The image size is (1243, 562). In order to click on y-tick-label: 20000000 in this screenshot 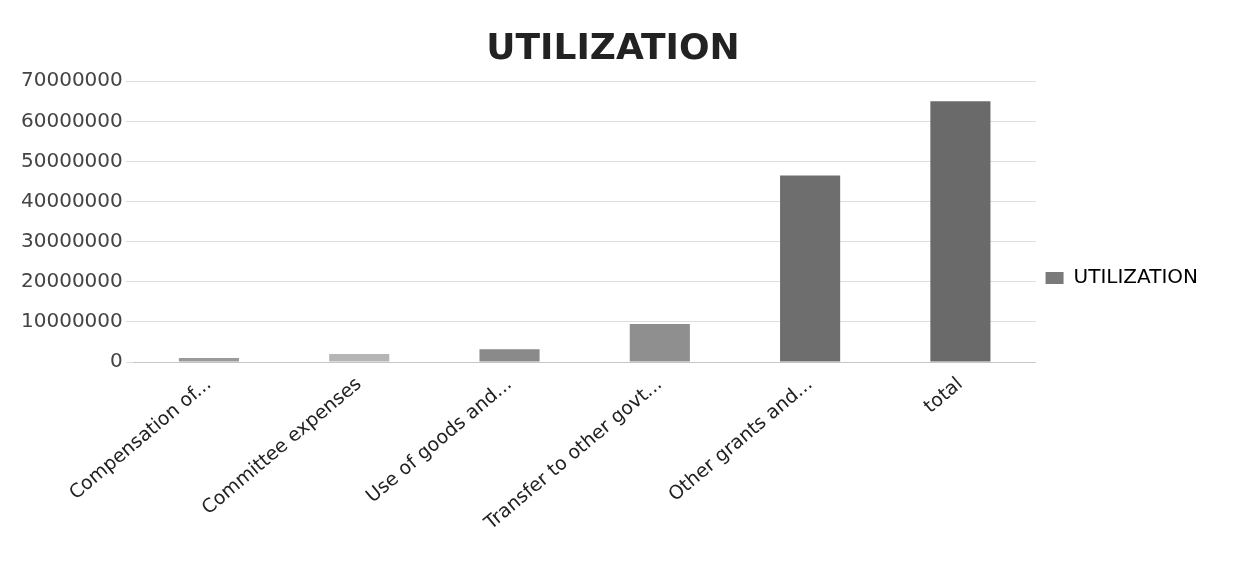, I will do `click(72, 280)`.